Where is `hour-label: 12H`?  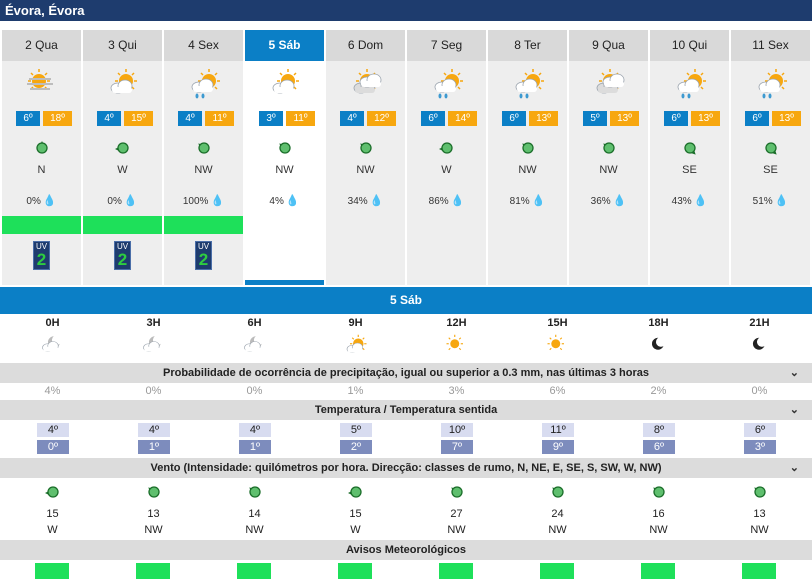
hour-label: 12H is located at coordinates (456, 323).